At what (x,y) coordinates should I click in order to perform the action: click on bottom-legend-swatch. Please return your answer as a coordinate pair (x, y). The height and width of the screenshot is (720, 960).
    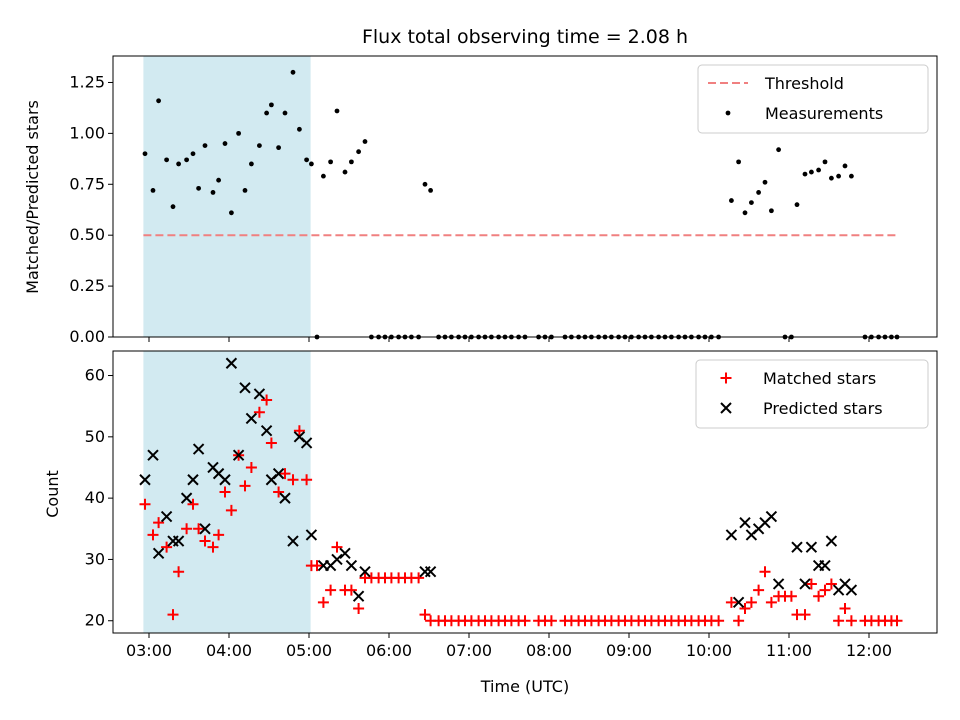
    Looking at the image, I should click on (726, 408).